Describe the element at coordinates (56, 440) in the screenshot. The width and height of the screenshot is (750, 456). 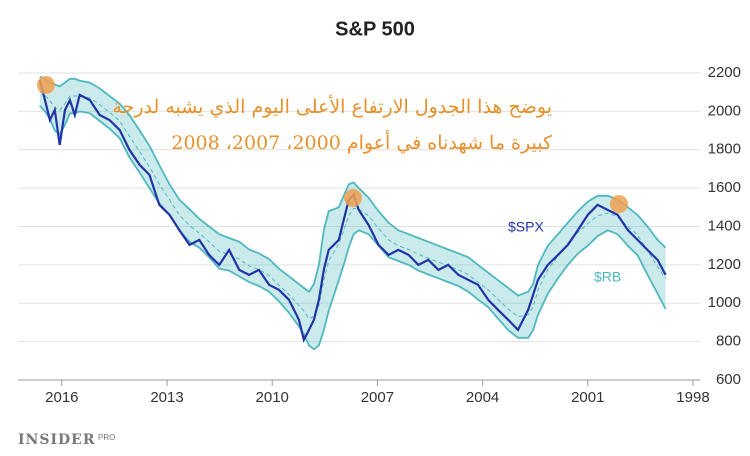
I see `logo: INSIDER` at that location.